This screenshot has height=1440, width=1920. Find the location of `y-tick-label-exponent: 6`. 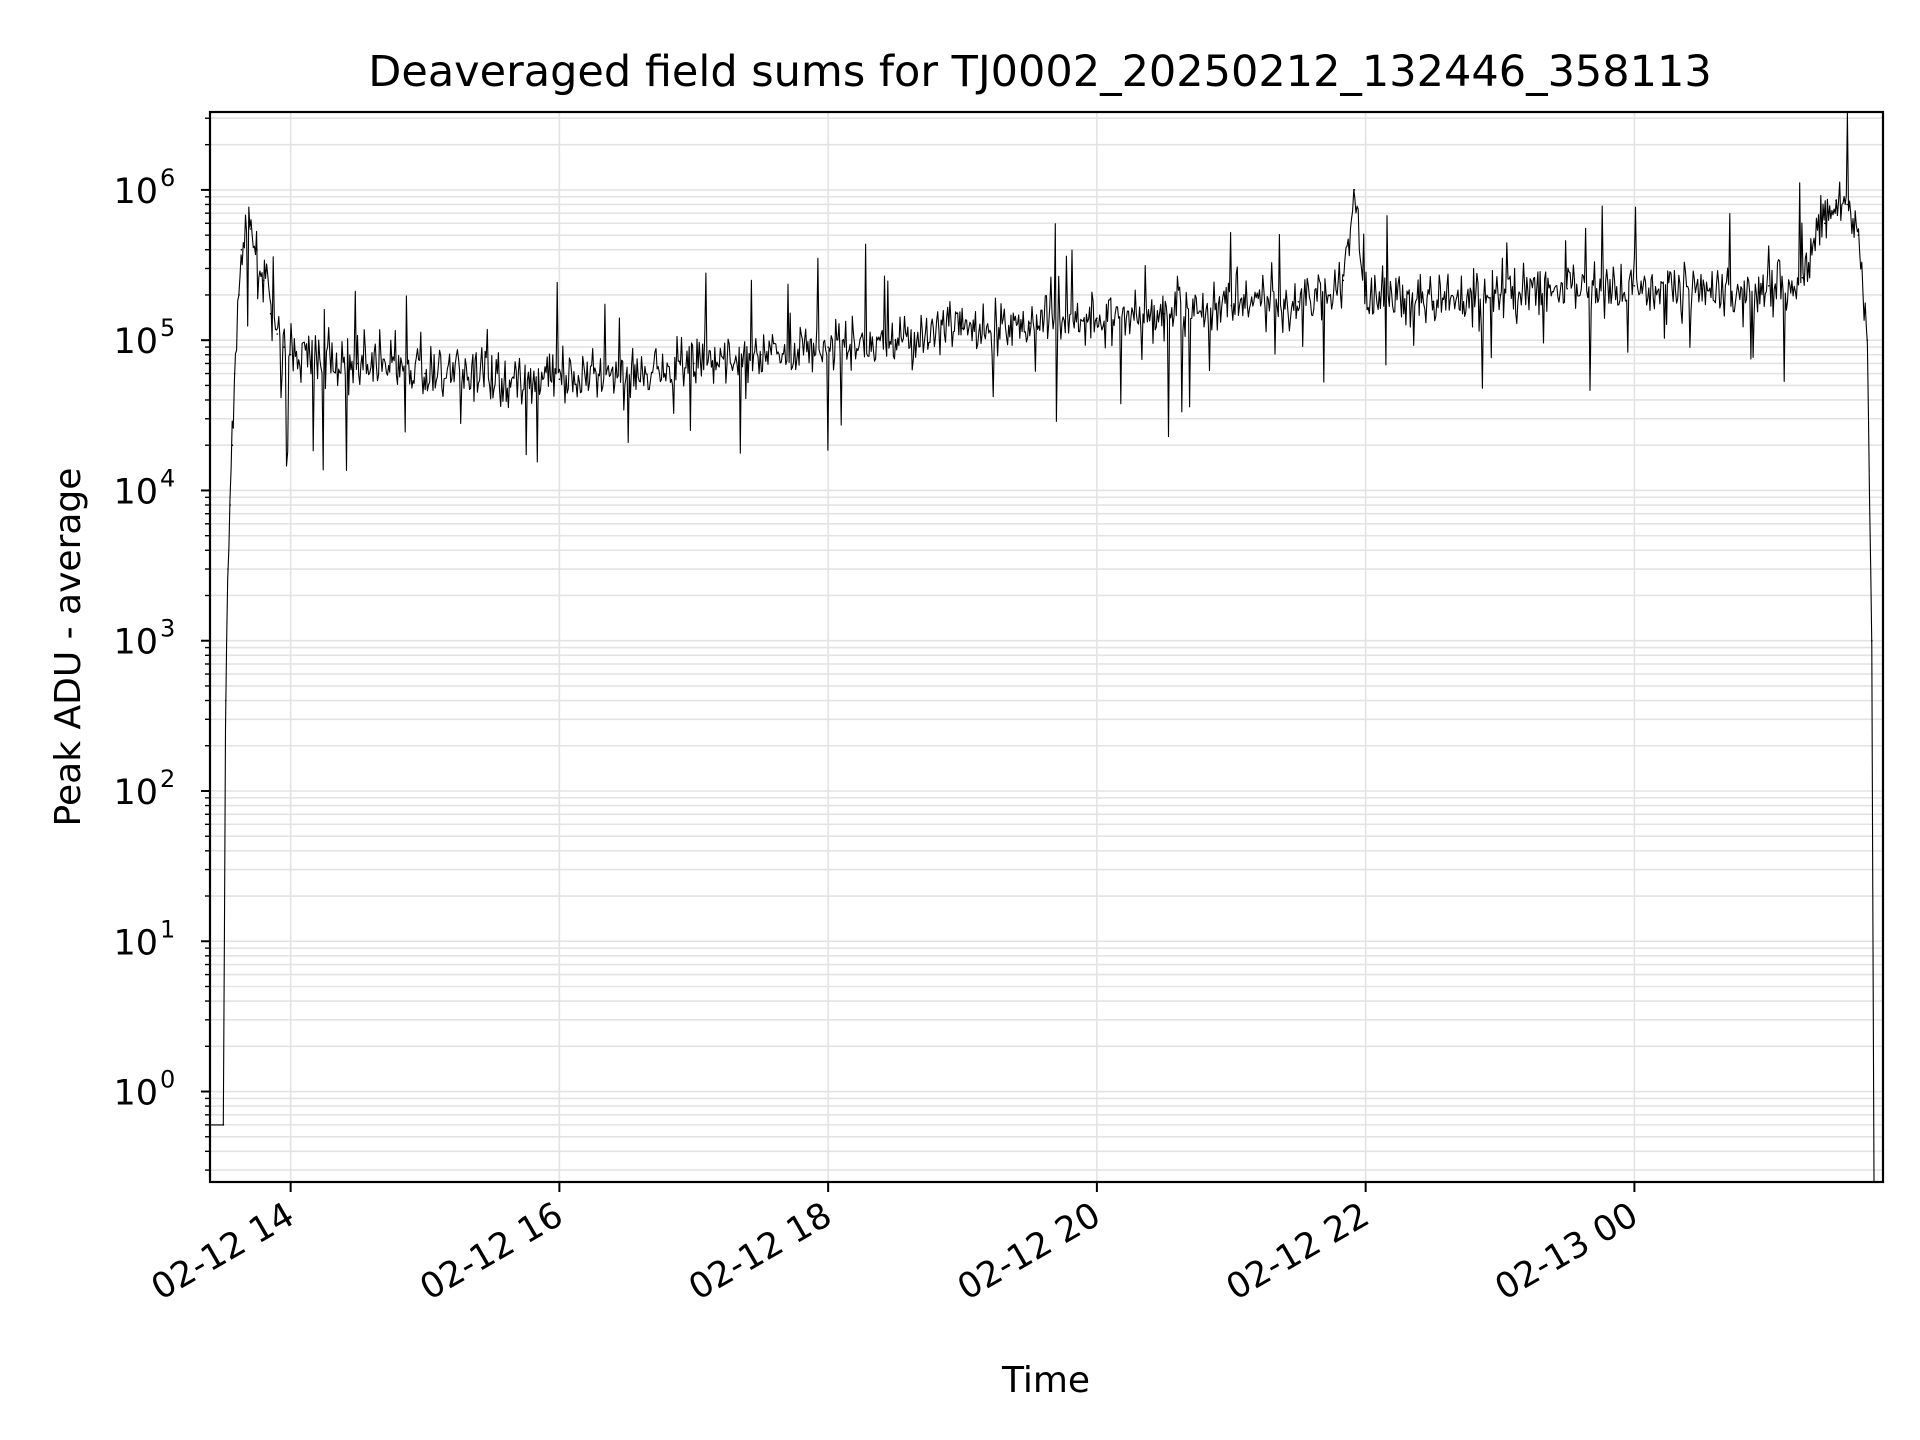

y-tick-label-exponent: 6 is located at coordinates (167, 178).